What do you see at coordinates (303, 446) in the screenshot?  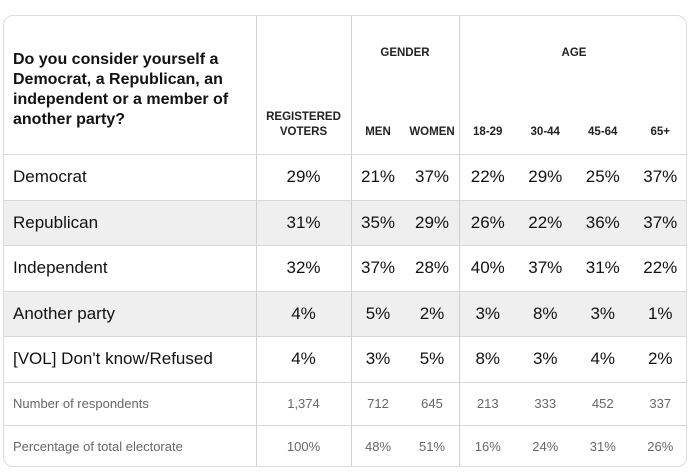 I see `cell: 100%` at bounding box center [303, 446].